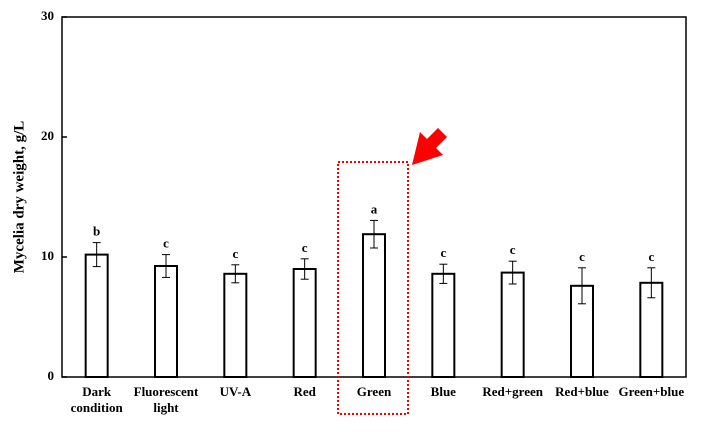  Describe the element at coordinates (374, 391) in the screenshot. I see `x-tick-label: Green` at that location.